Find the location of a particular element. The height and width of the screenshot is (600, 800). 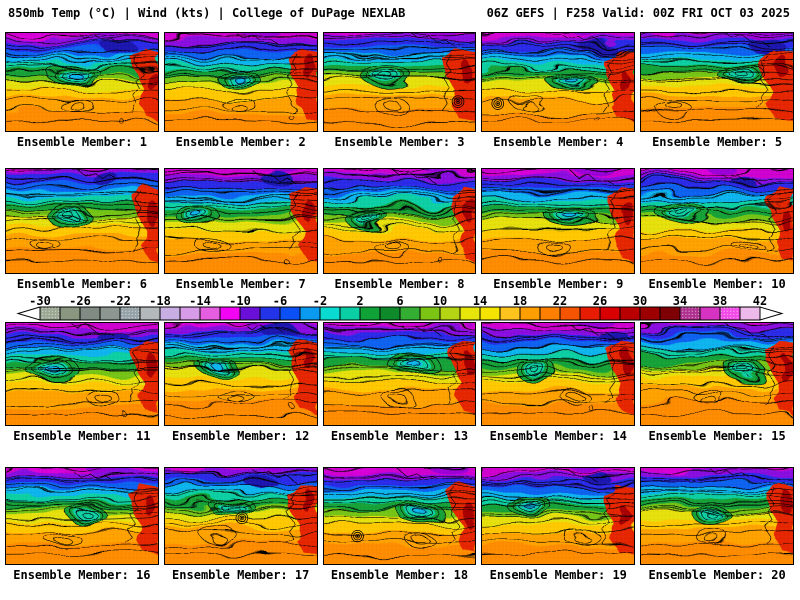

ensemble-panel-20: Ensemble Member: 20 is located at coordinates (717, 524).